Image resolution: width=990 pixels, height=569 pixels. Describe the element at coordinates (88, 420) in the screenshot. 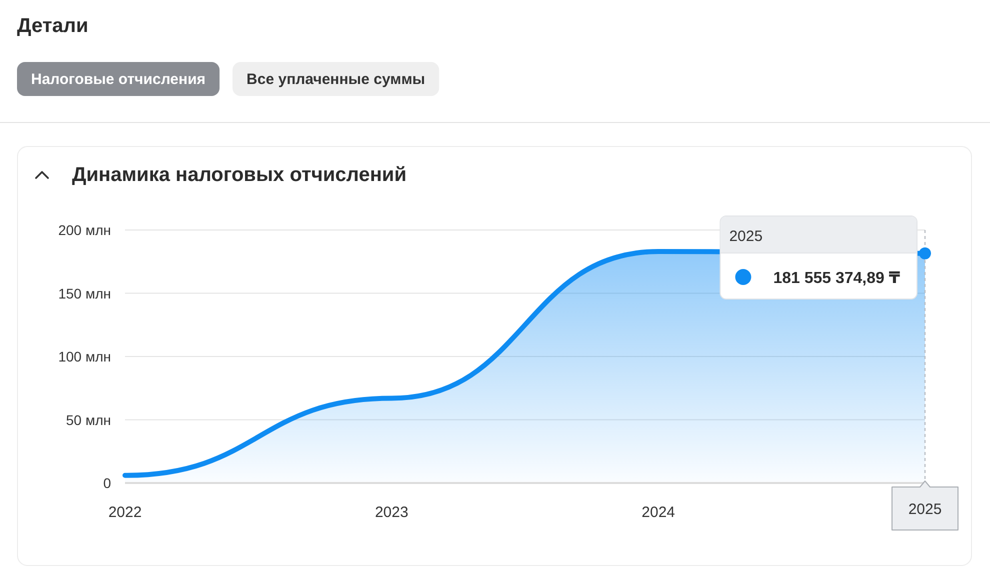

I see `y-tick-label: 50 млн` at that location.